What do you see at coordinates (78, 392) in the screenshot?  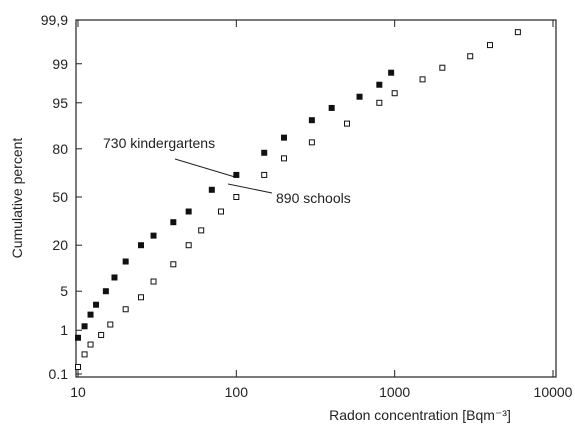 I see `x-tick-label: 10` at bounding box center [78, 392].